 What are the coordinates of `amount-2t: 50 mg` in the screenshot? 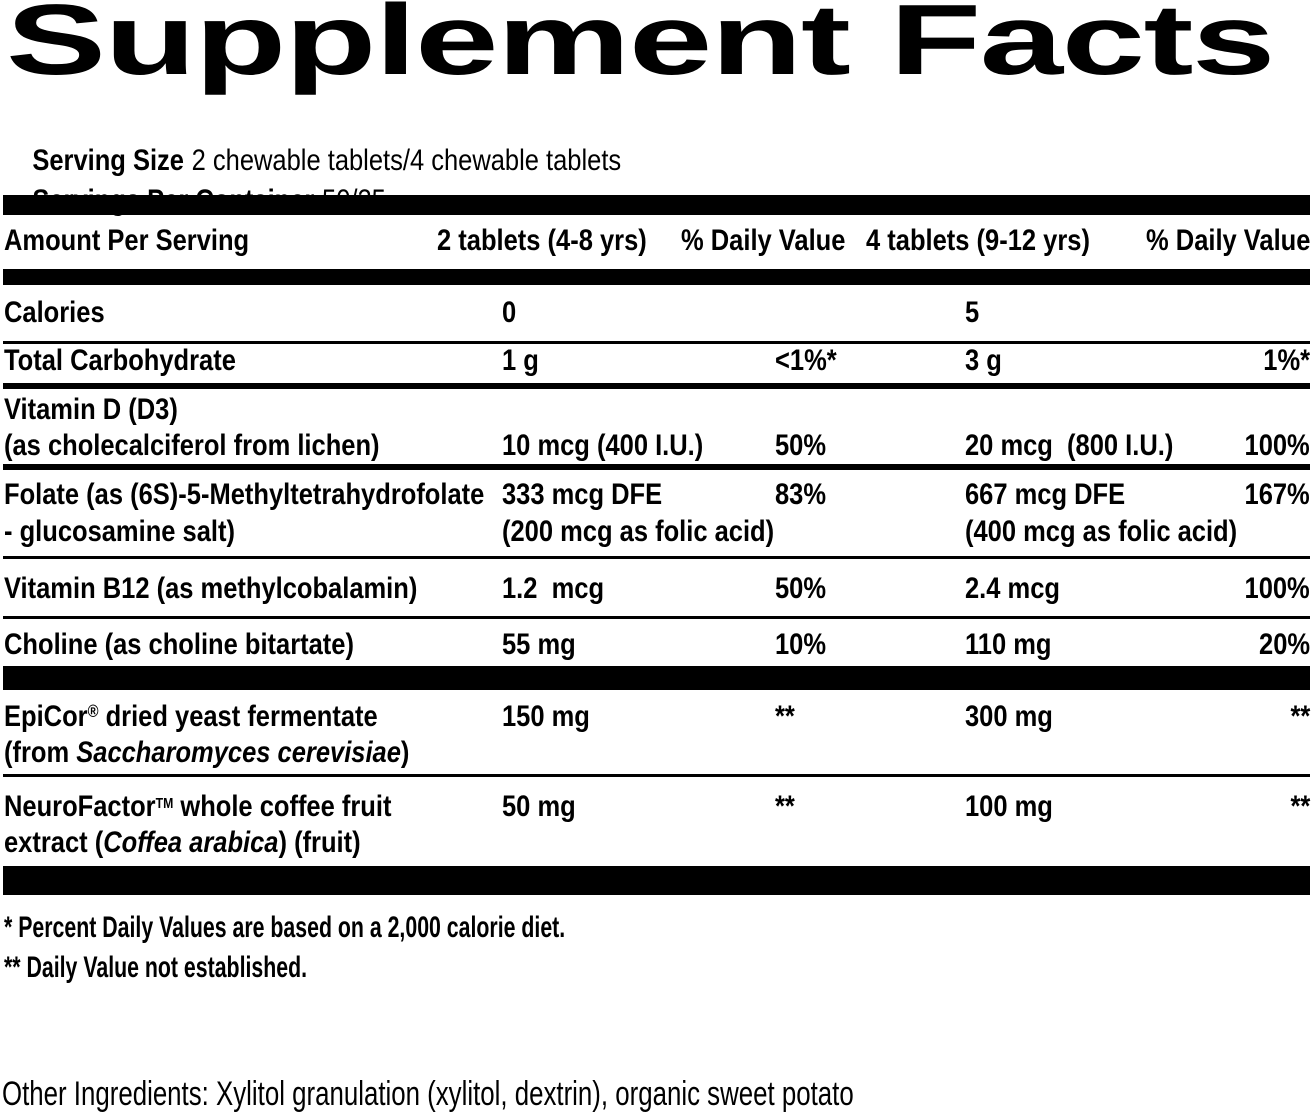 It's located at (539, 806).